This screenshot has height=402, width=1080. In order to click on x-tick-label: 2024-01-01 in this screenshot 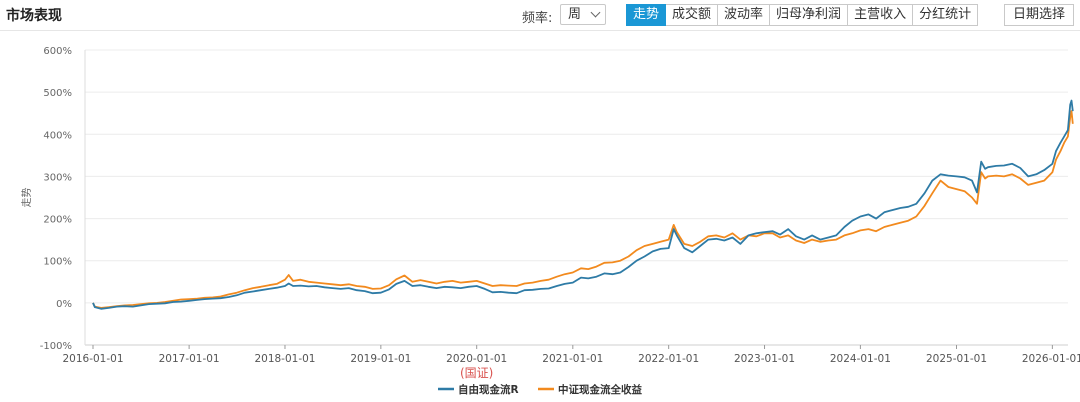, I will do `click(860, 359)`.